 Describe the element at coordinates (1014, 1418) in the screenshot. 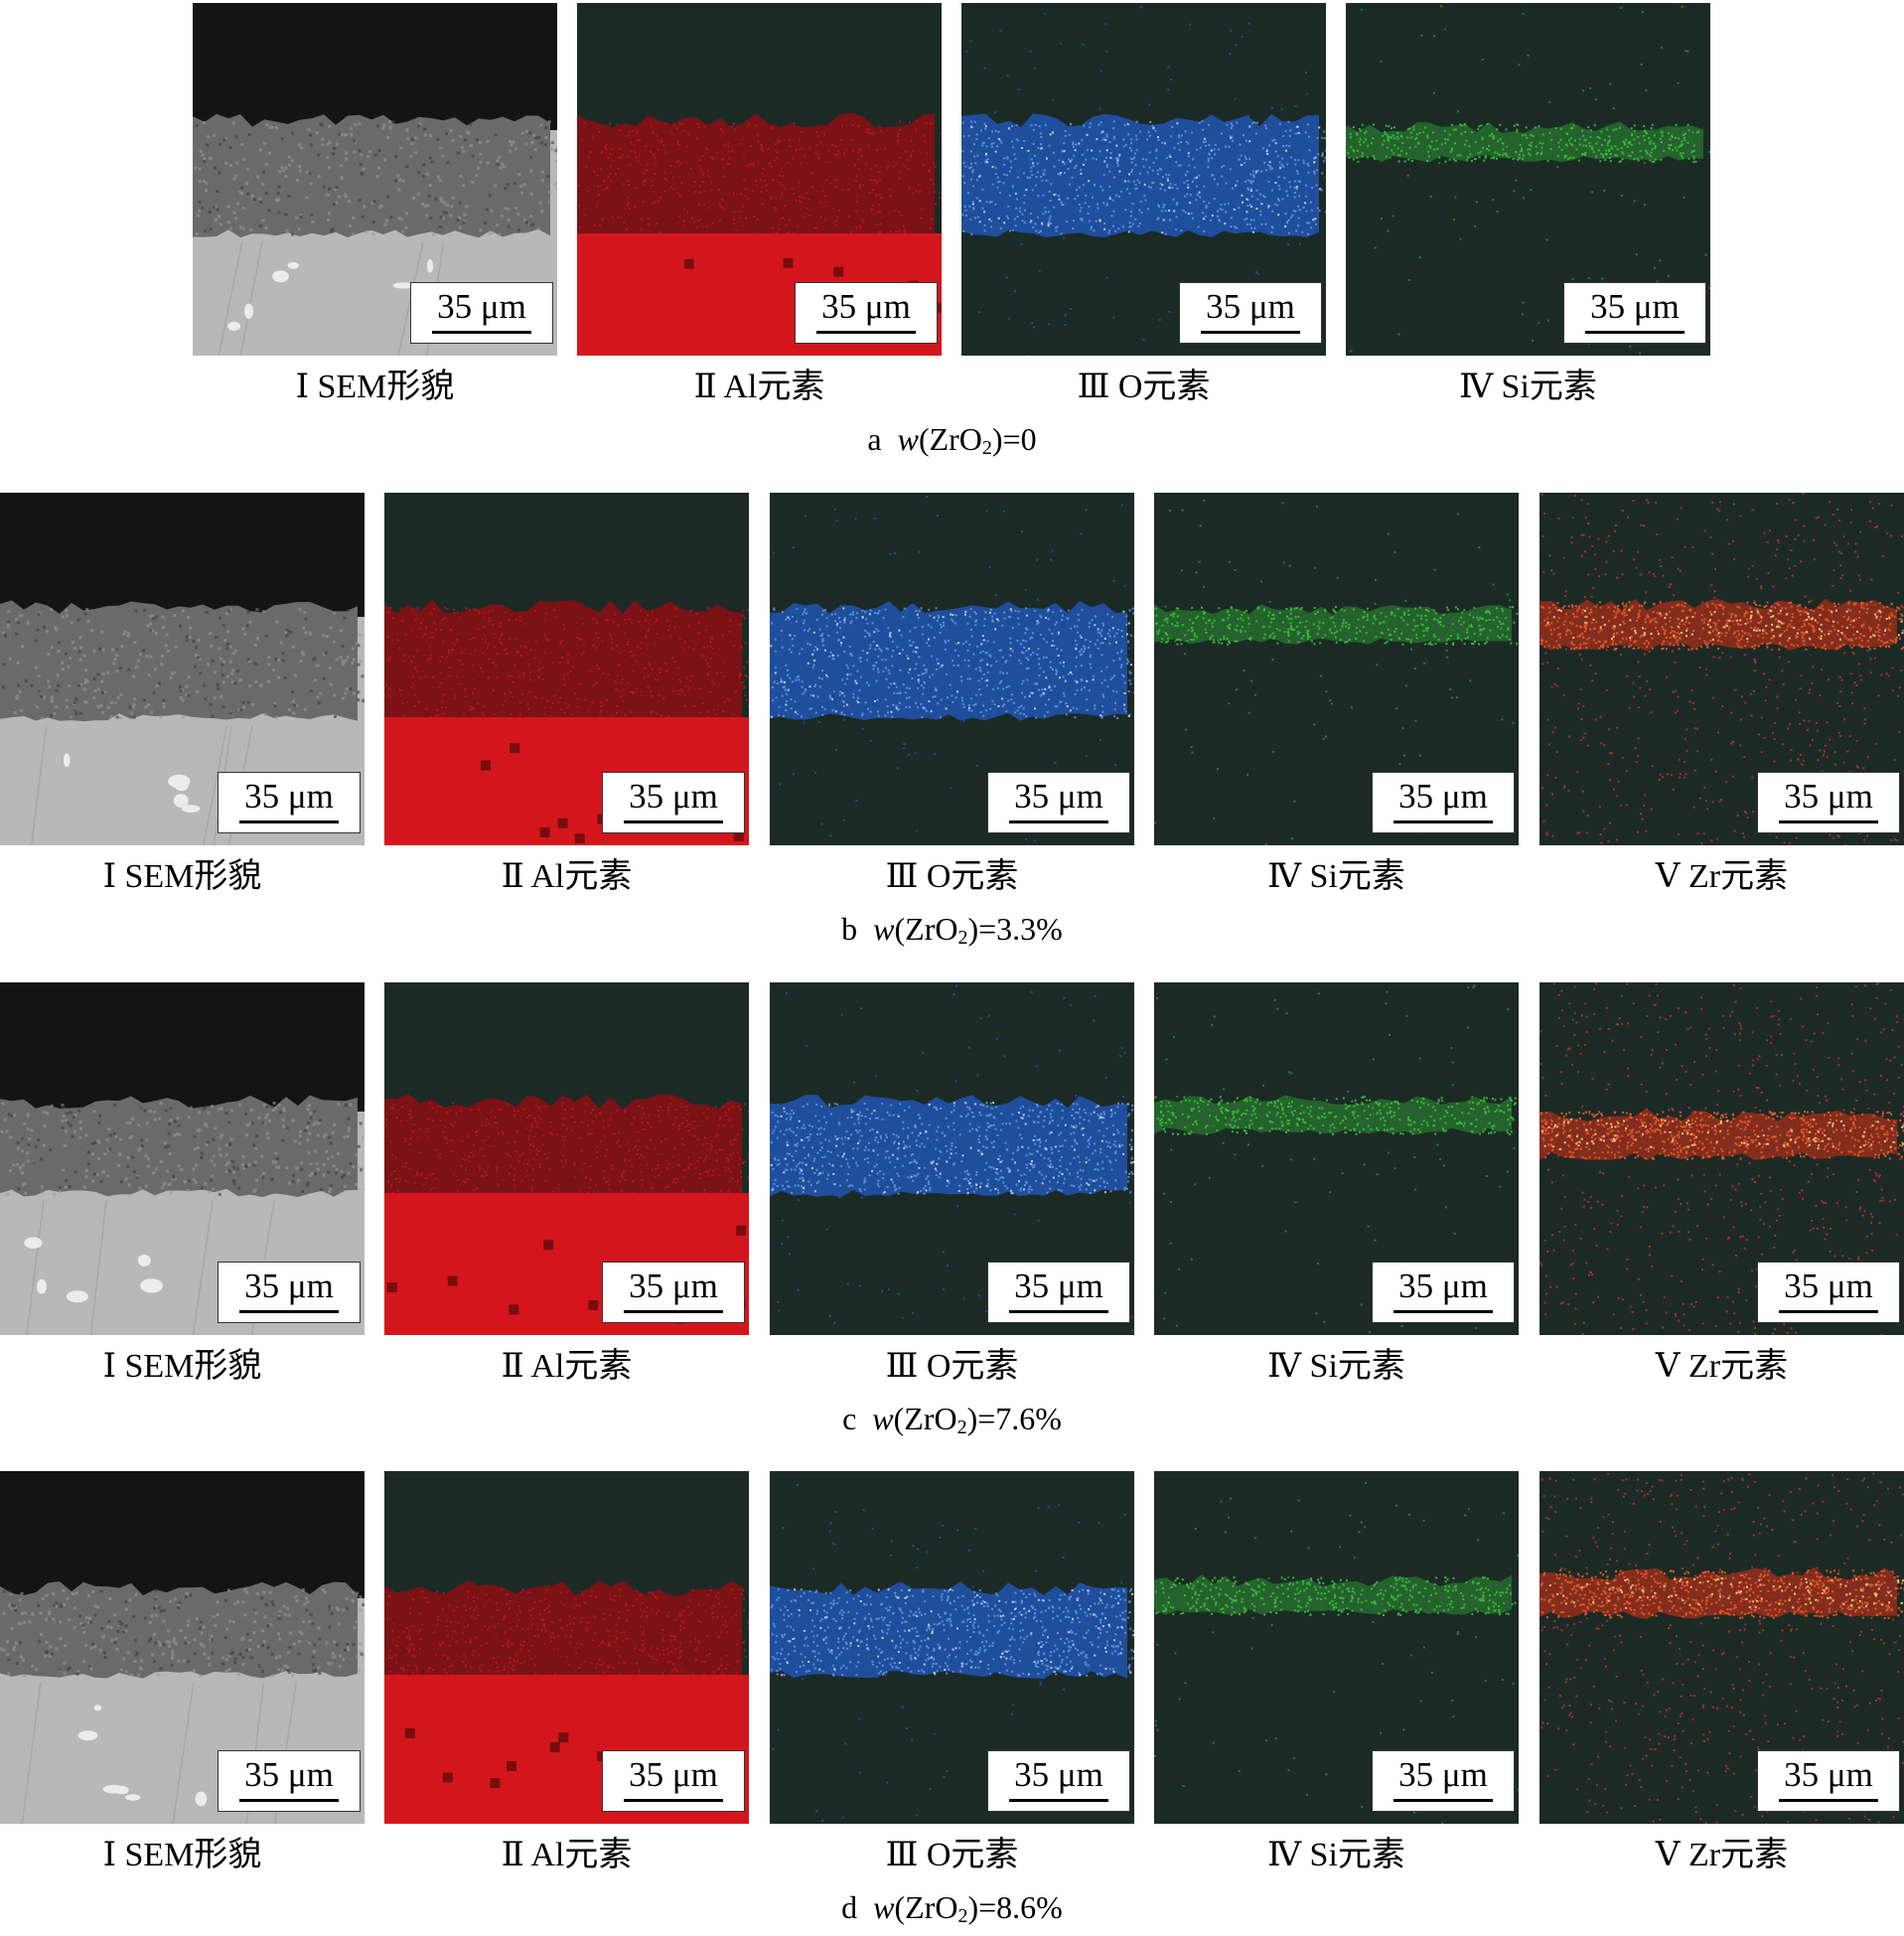

I see `caption-value: )=7.6%` at that location.